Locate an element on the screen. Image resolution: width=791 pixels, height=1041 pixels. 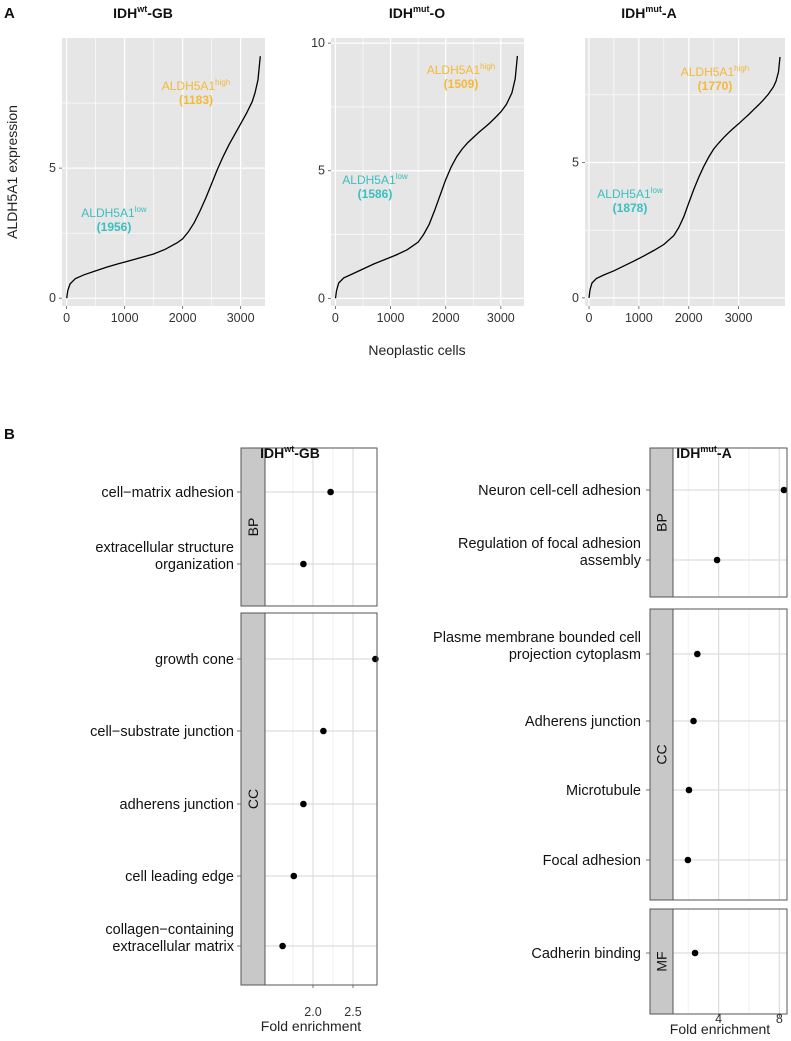
a3-annotation-high-name: ALDH5A1high is located at coordinates (715, 71).